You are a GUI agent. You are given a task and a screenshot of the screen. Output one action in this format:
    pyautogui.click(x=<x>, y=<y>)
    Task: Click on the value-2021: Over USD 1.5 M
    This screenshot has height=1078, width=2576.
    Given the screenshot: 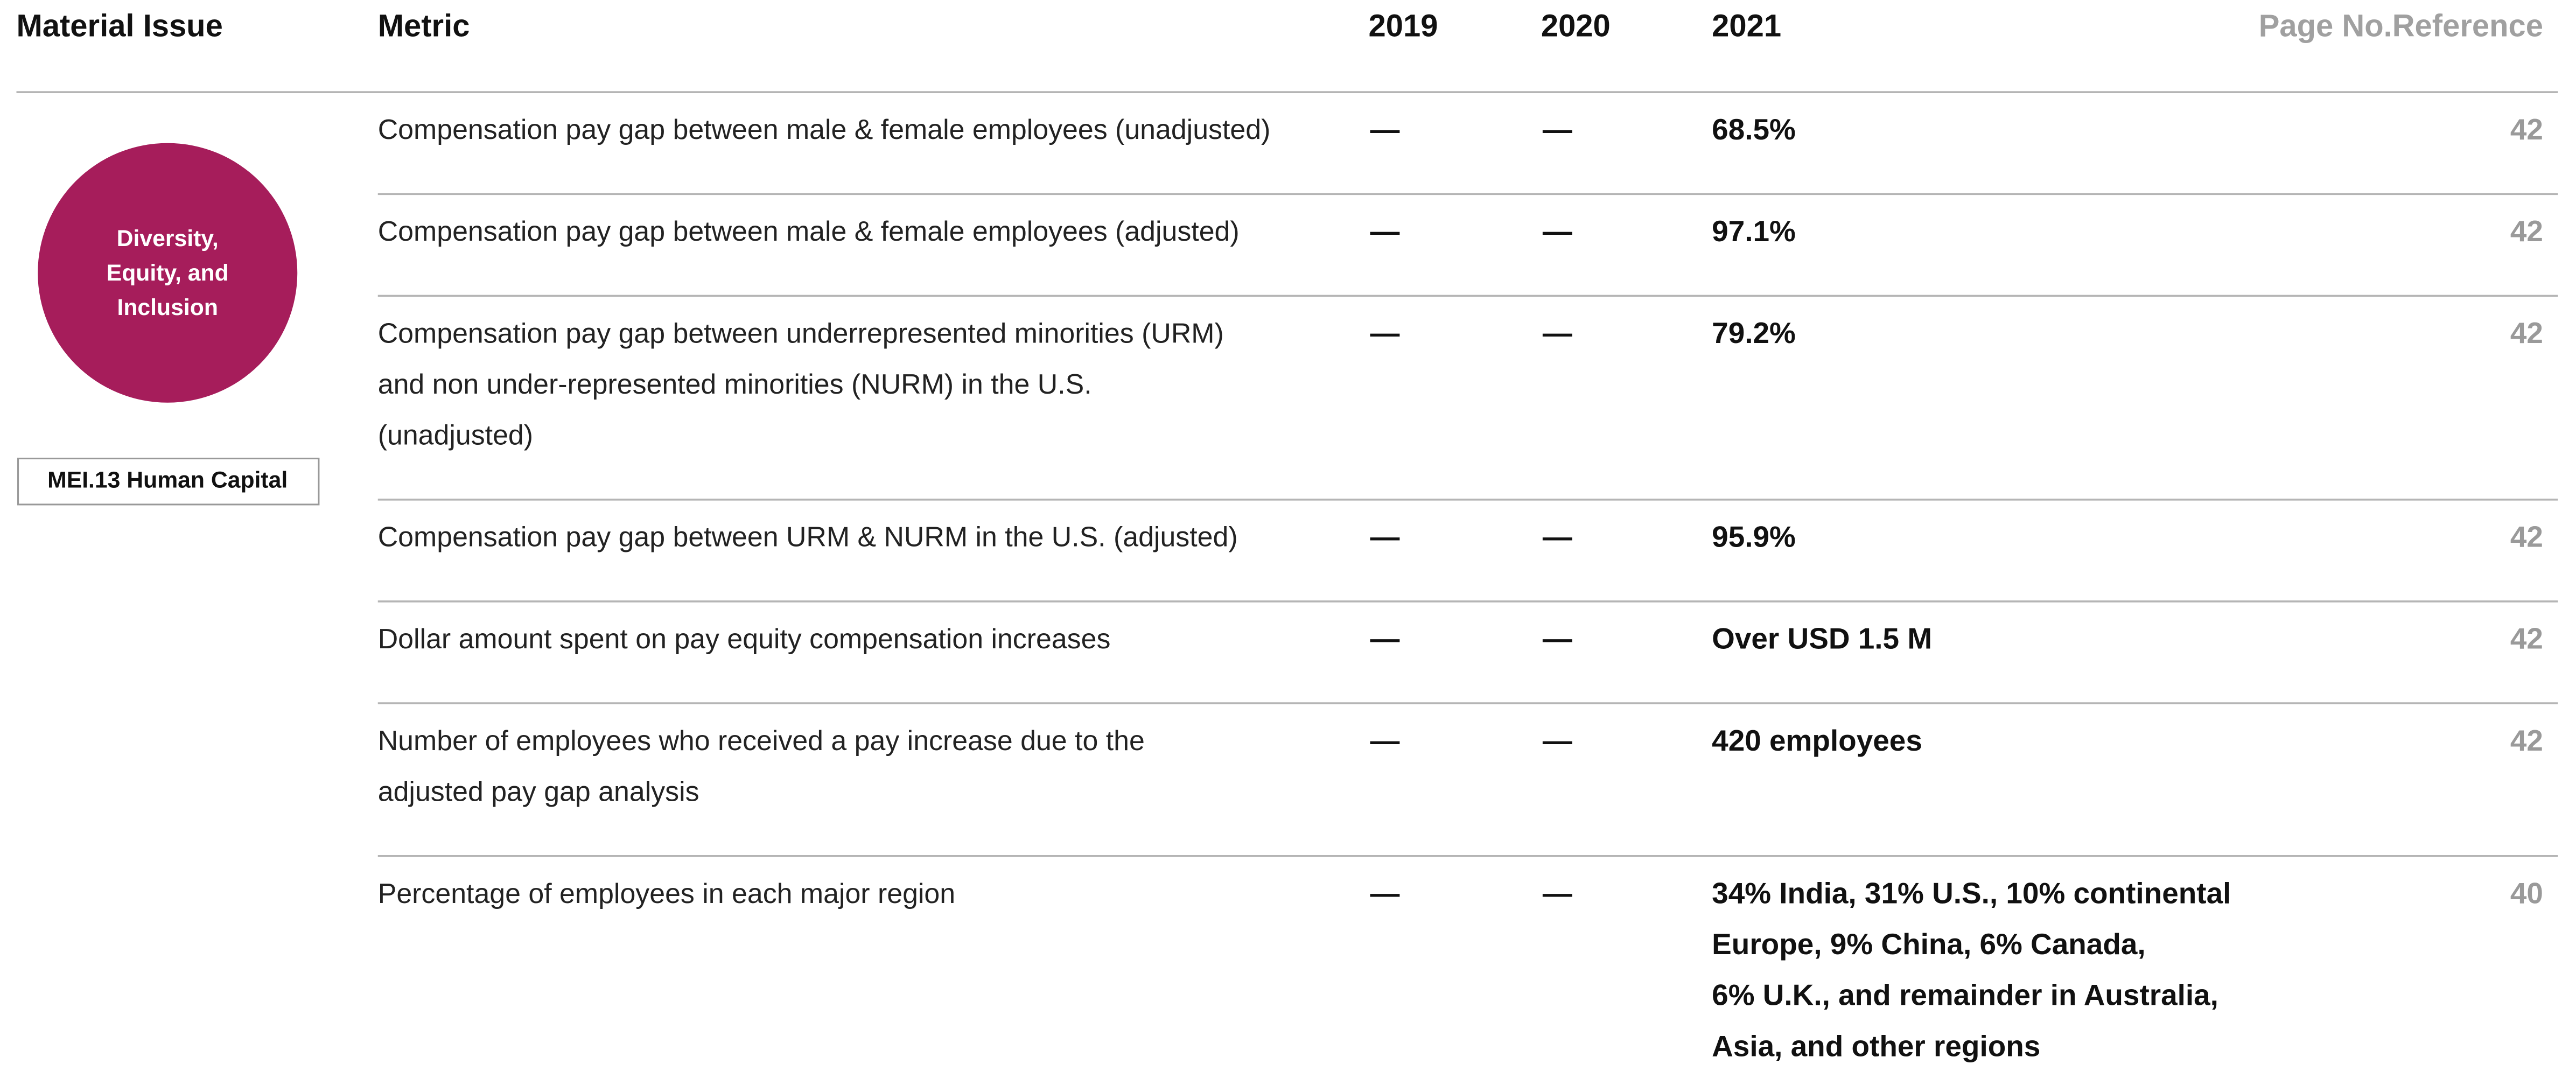 What is the action you would take?
    pyautogui.click(x=1822, y=638)
    